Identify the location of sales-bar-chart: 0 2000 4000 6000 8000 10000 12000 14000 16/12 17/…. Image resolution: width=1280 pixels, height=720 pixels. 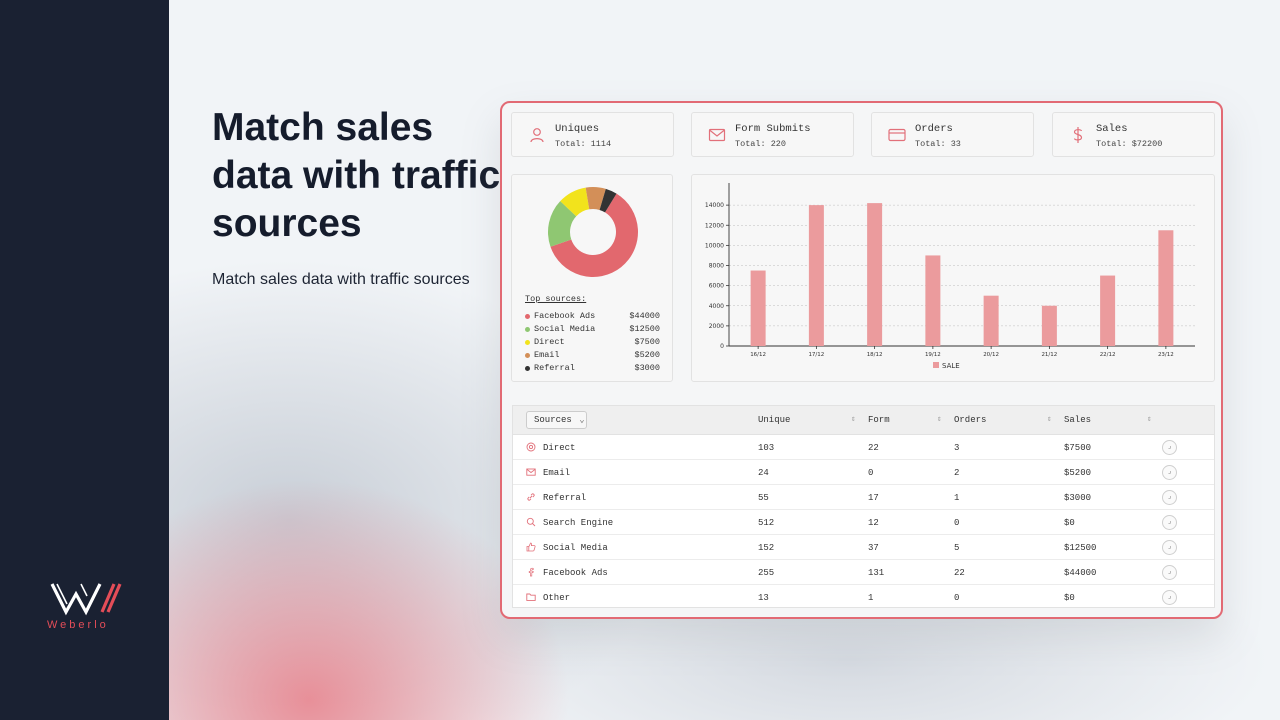
(950, 276).